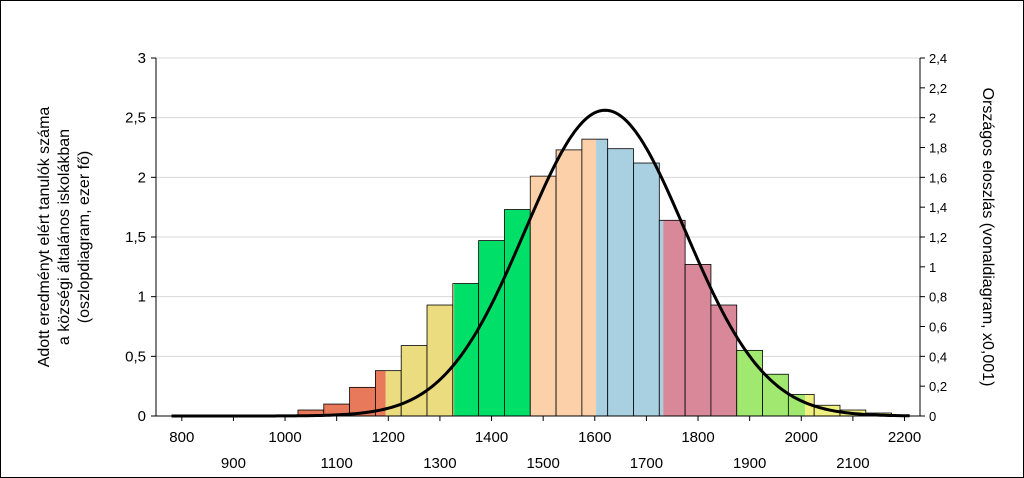 The width and height of the screenshot is (1024, 478). What do you see at coordinates (904, 437) in the screenshot?
I see `x-tick-label-upper: 2200` at bounding box center [904, 437].